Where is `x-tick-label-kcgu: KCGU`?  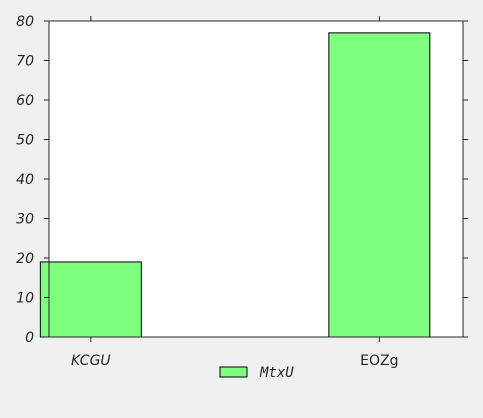 x-tick-label-kcgu: KCGU is located at coordinates (91, 361).